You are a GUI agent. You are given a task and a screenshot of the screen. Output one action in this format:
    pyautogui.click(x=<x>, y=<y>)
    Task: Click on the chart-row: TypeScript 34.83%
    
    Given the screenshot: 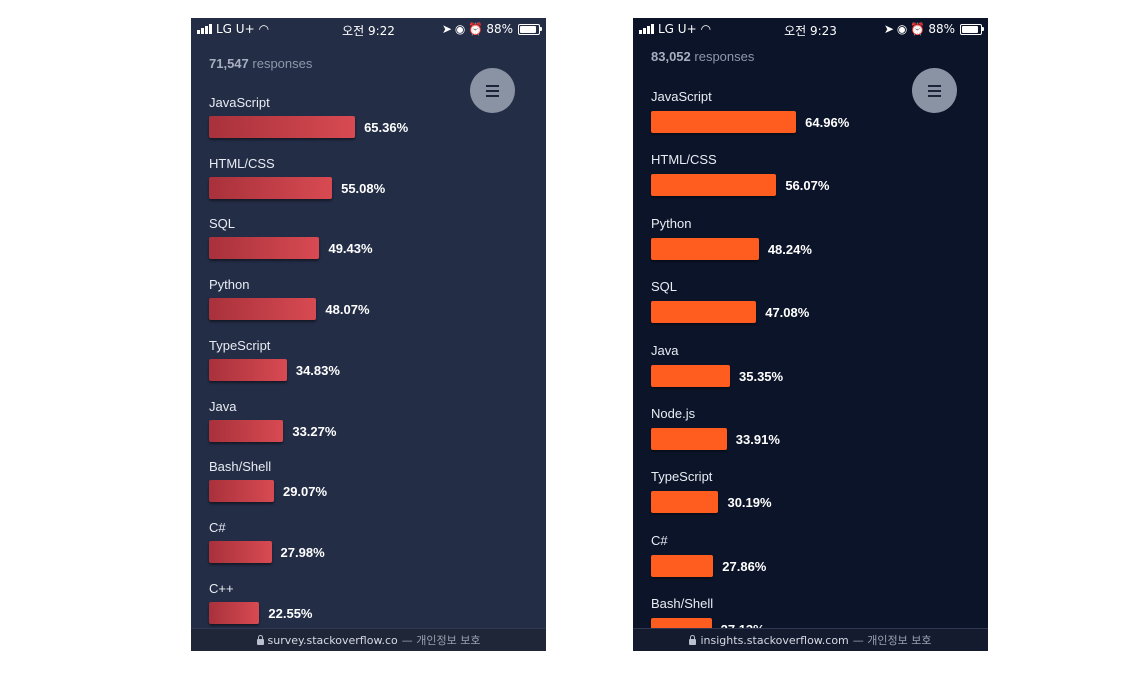 What is the action you would take?
    pyautogui.click(x=377, y=368)
    